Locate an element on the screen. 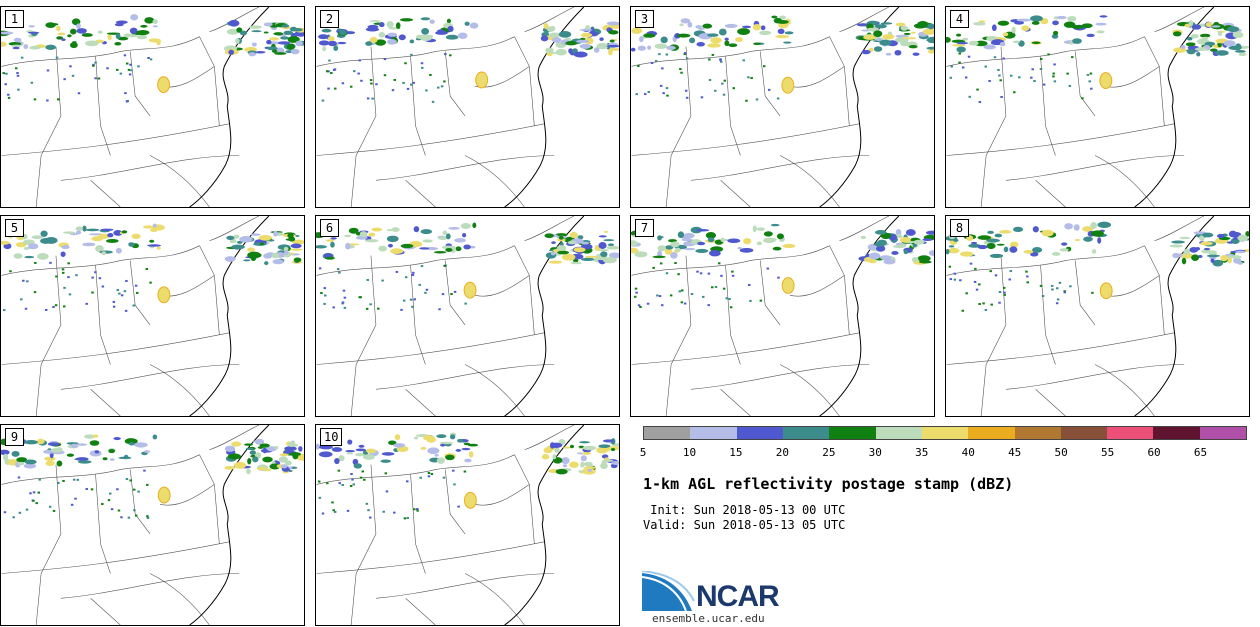 This screenshot has height=627, width=1260. member-number: 5 is located at coordinates (14, 228).